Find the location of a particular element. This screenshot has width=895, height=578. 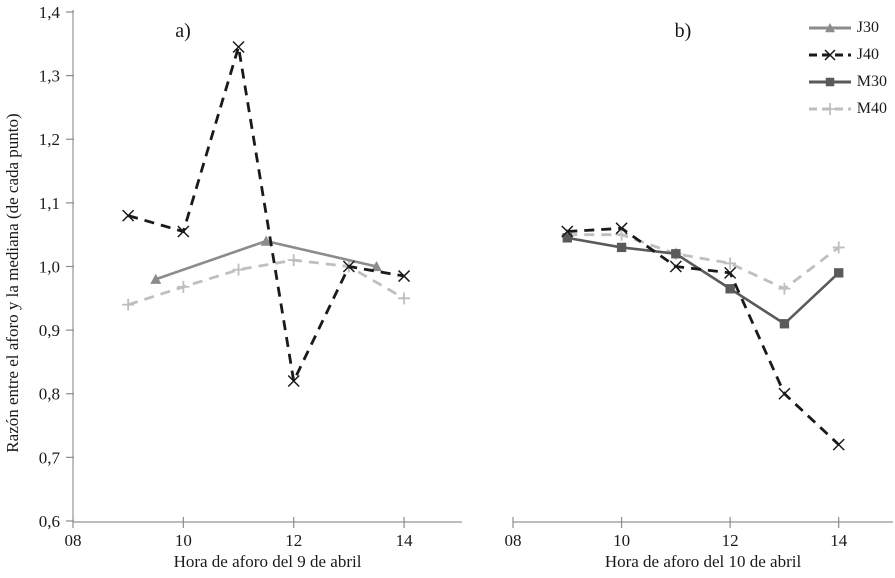

x-axis-title-panel-a: Hora de aforo del 9 de abril is located at coordinates (267, 561).